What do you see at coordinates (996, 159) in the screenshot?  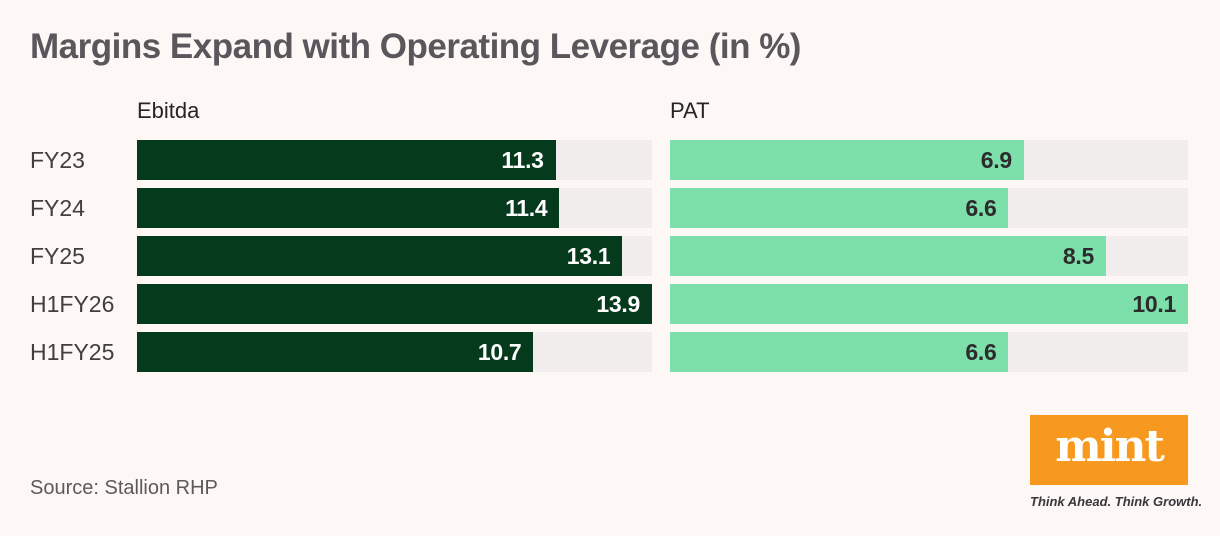 I see `pat-bar-value: 6.9` at bounding box center [996, 159].